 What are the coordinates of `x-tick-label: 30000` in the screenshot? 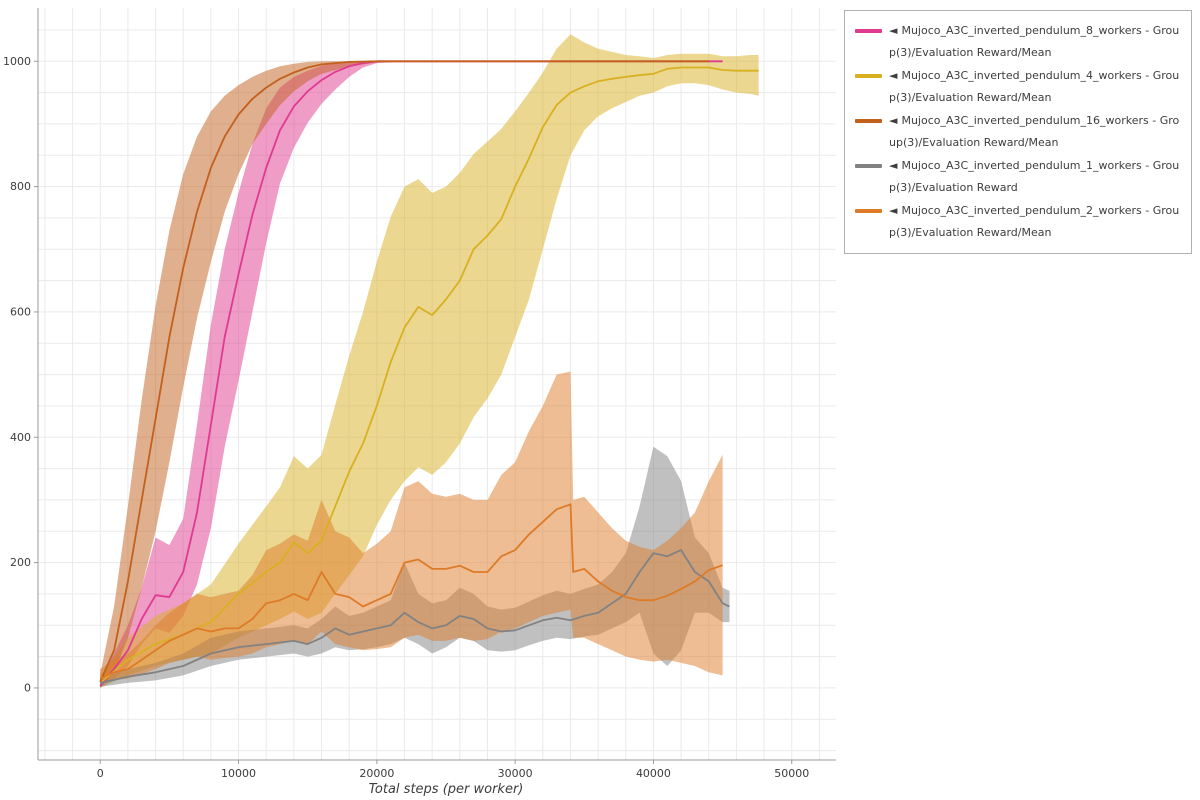 It's located at (515, 773).